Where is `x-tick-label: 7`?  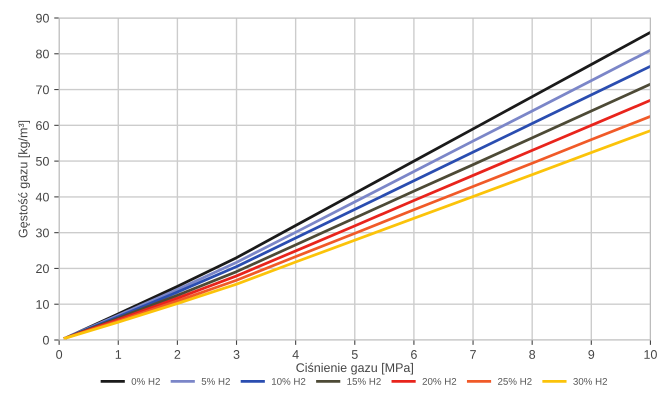 x-tick-label: 7 is located at coordinates (473, 354).